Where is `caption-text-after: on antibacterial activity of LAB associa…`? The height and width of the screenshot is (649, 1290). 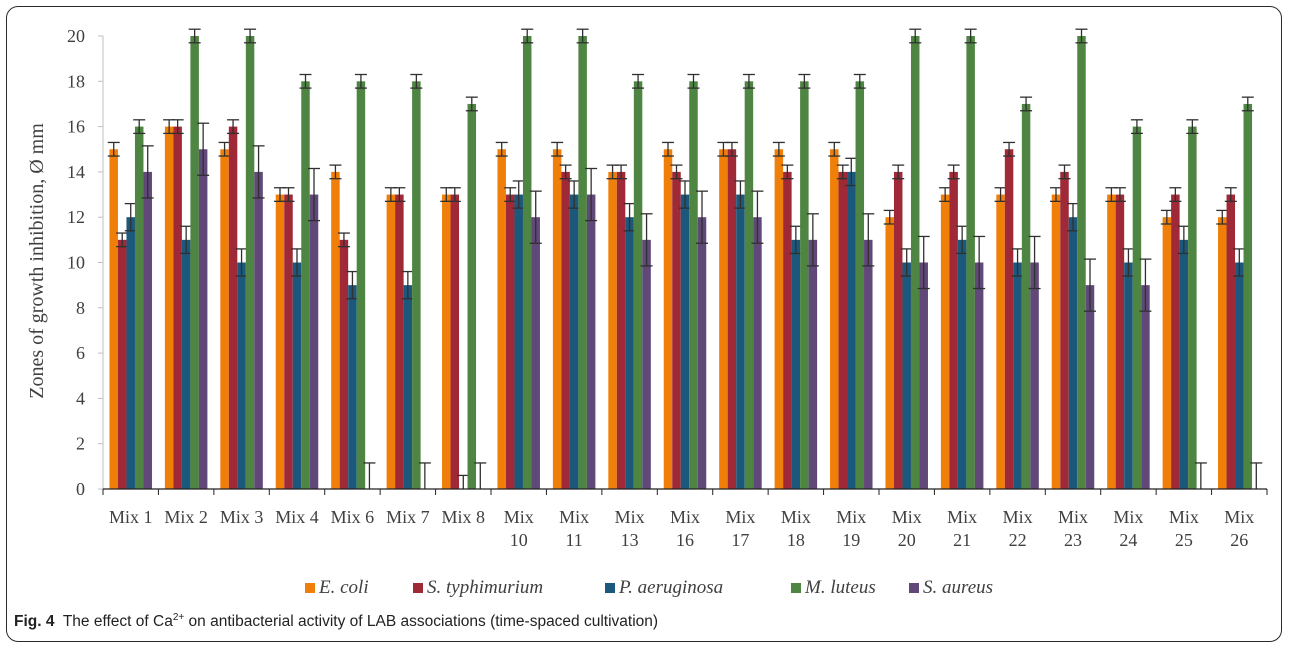 caption-text-after: on antibacterial activity of LAB associa… is located at coordinates (421, 622).